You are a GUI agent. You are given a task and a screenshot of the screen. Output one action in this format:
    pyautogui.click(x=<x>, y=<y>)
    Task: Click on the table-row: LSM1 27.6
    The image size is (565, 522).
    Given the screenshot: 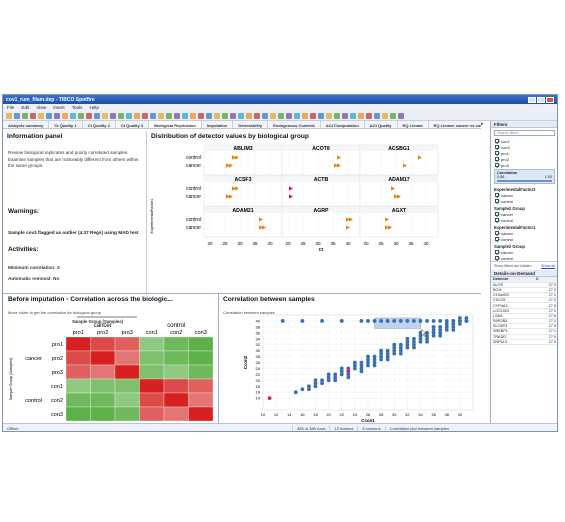 What is the action you would take?
    pyautogui.click(x=524, y=316)
    